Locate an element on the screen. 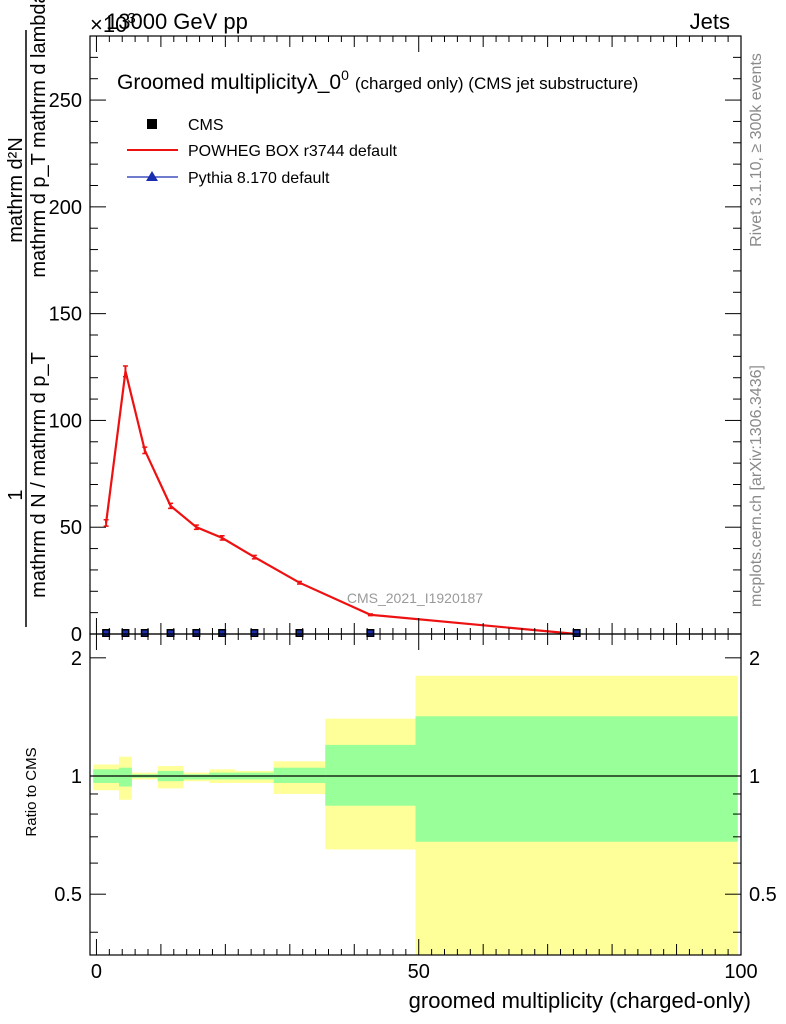 The height and width of the screenshot is (1024, 786). x-tick-label-50: 50 is located at coordinates (419, 972).